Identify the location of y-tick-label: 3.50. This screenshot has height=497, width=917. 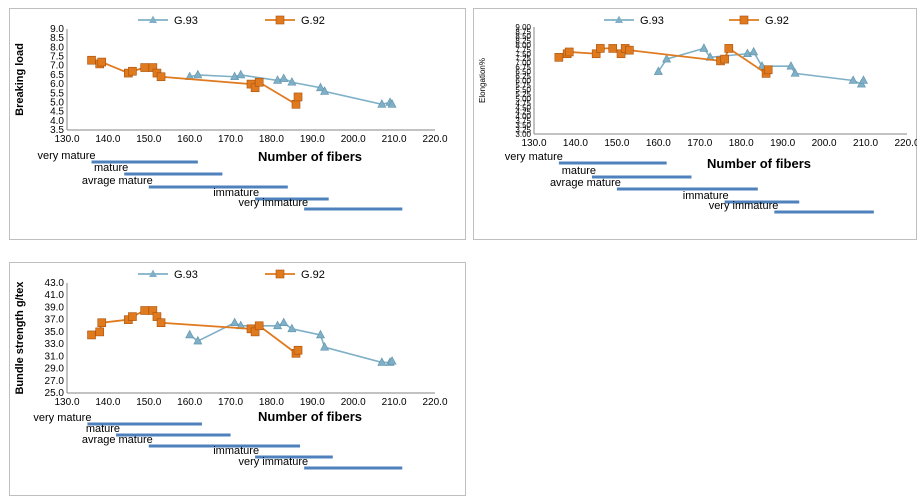
(523, 125).